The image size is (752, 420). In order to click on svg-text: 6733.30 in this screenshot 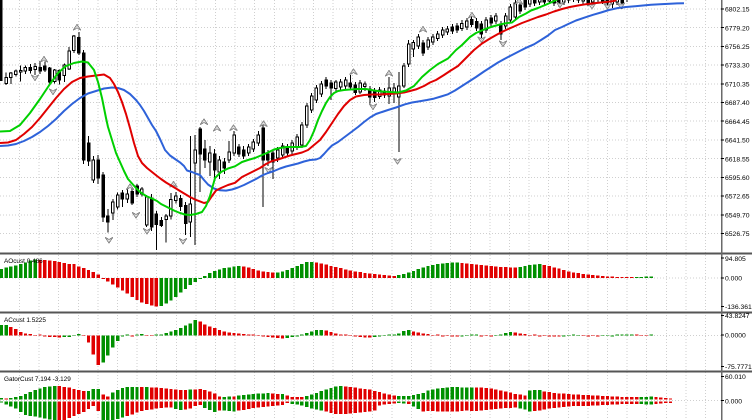, I will do `click(737, 66)`.